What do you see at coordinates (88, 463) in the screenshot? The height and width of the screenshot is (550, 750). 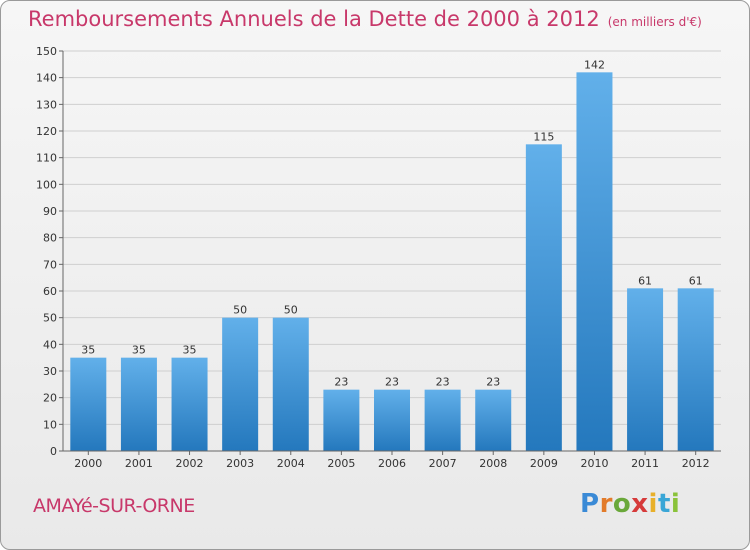 I see `x-tick-label: 2000` at bounding box center [88, 463].